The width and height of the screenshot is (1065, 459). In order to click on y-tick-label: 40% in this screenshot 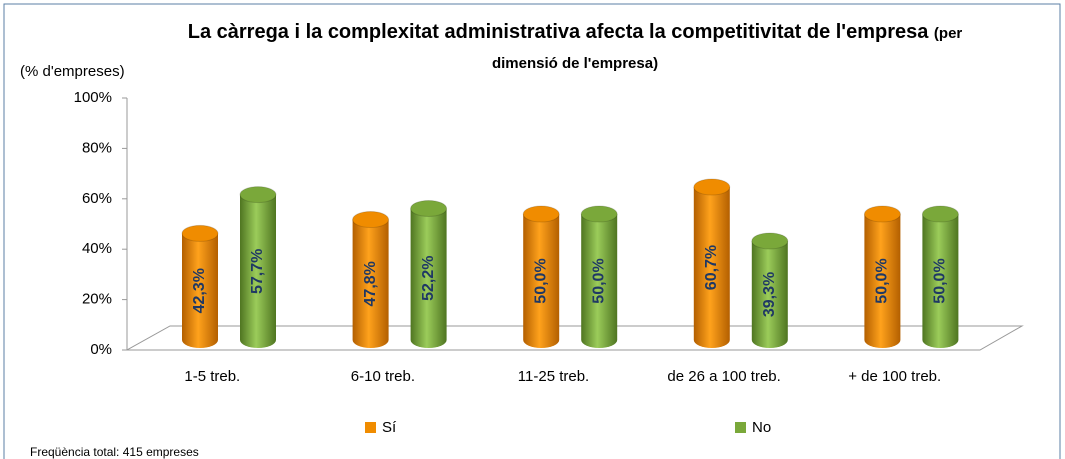, I will do `click(97, 248)`.